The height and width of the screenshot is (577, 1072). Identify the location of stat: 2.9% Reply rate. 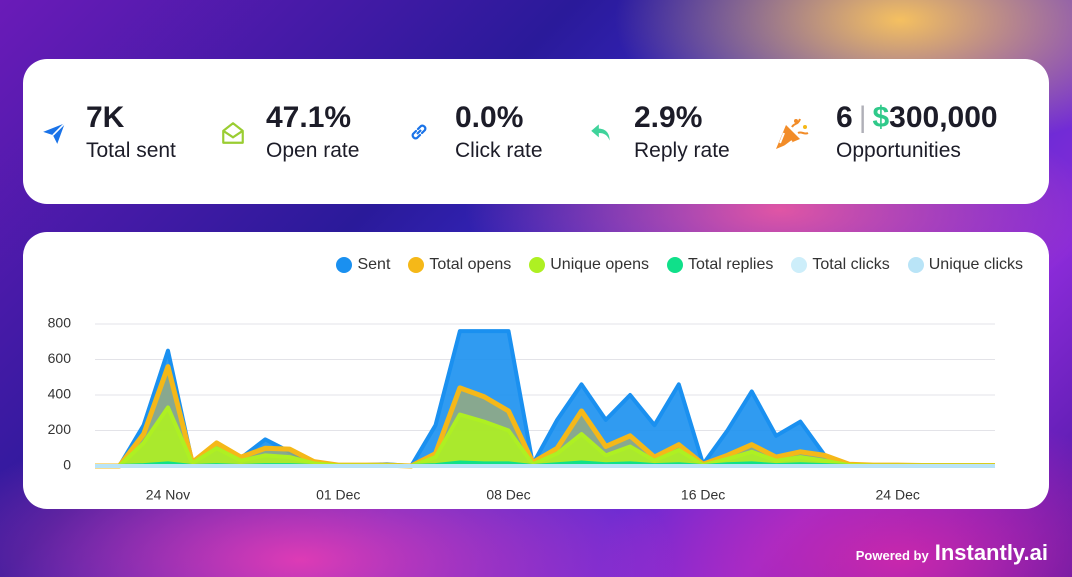
(682, 131).